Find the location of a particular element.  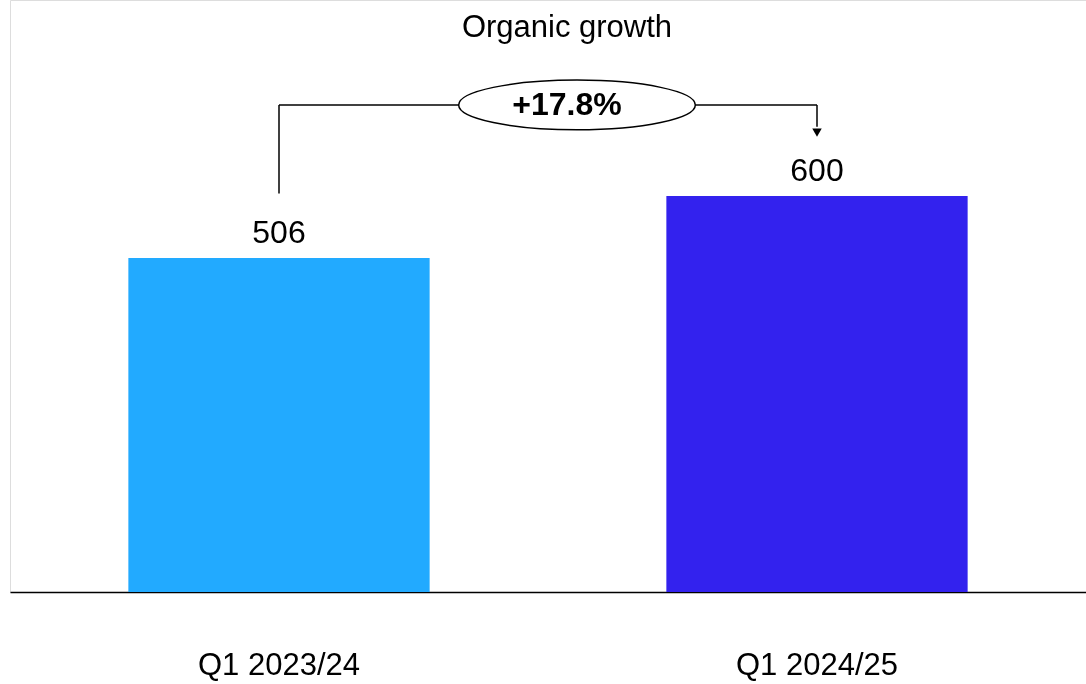

x-tick-label: Q1 2024/25 is located at coordinates (817, 664).